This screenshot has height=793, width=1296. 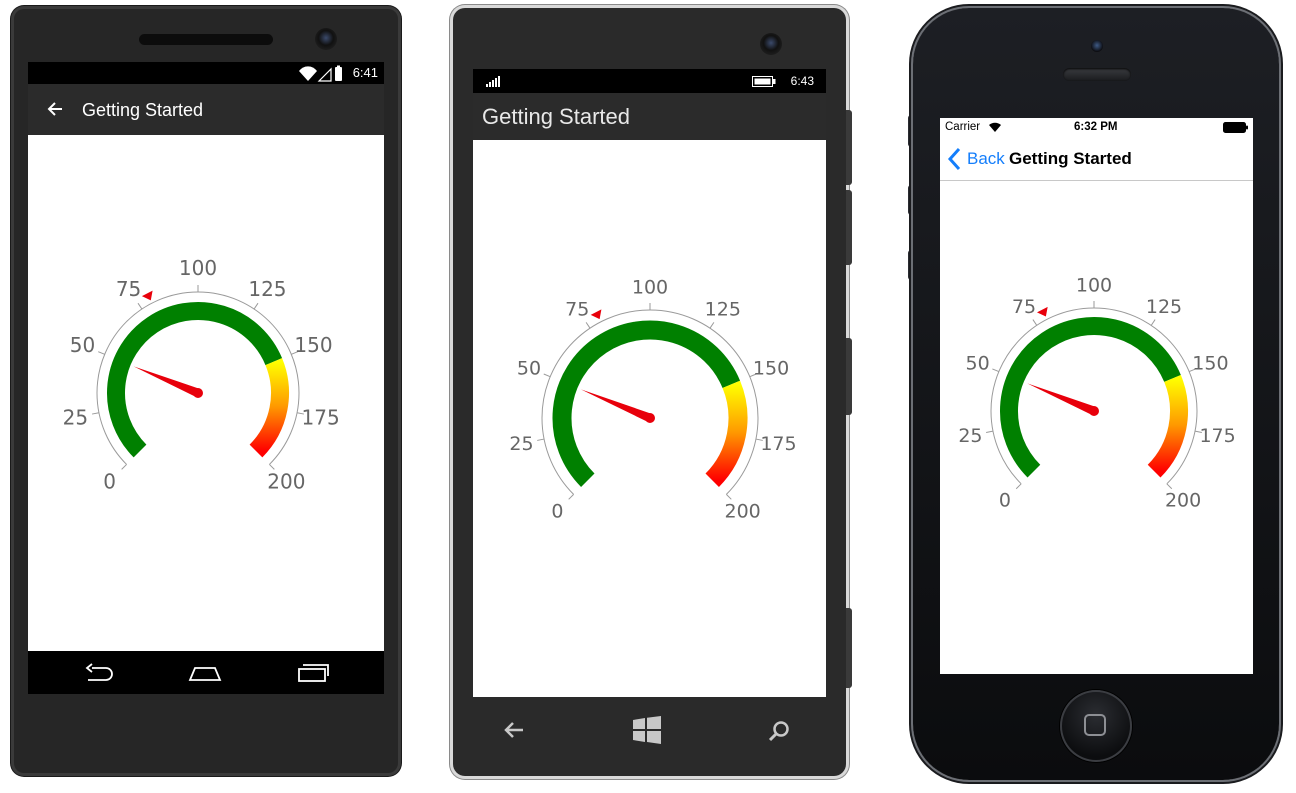 I want to click on nav-recents-icon, so click(x=313, y=672).